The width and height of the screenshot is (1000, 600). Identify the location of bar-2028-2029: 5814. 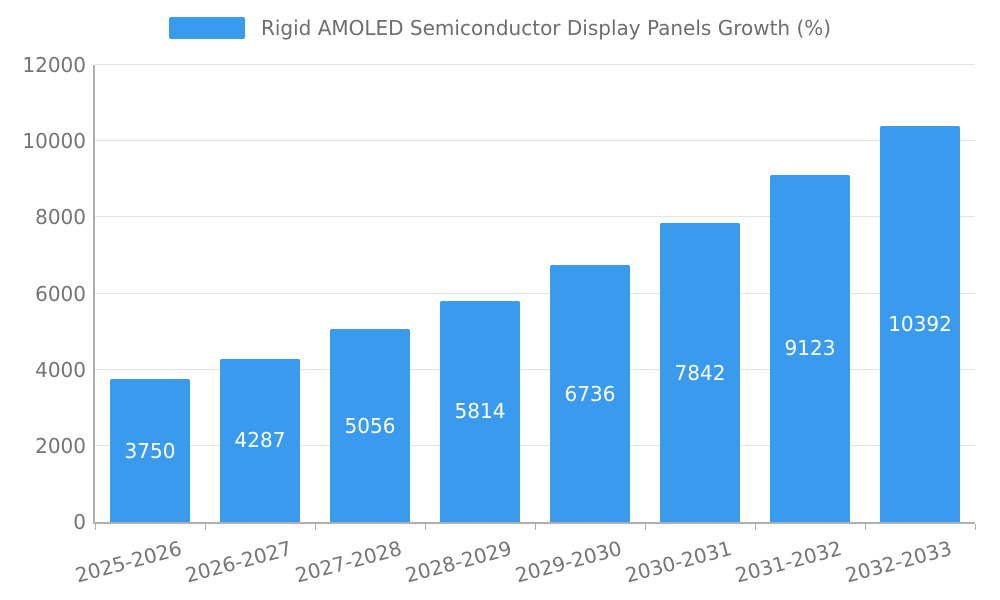
(480, 411).